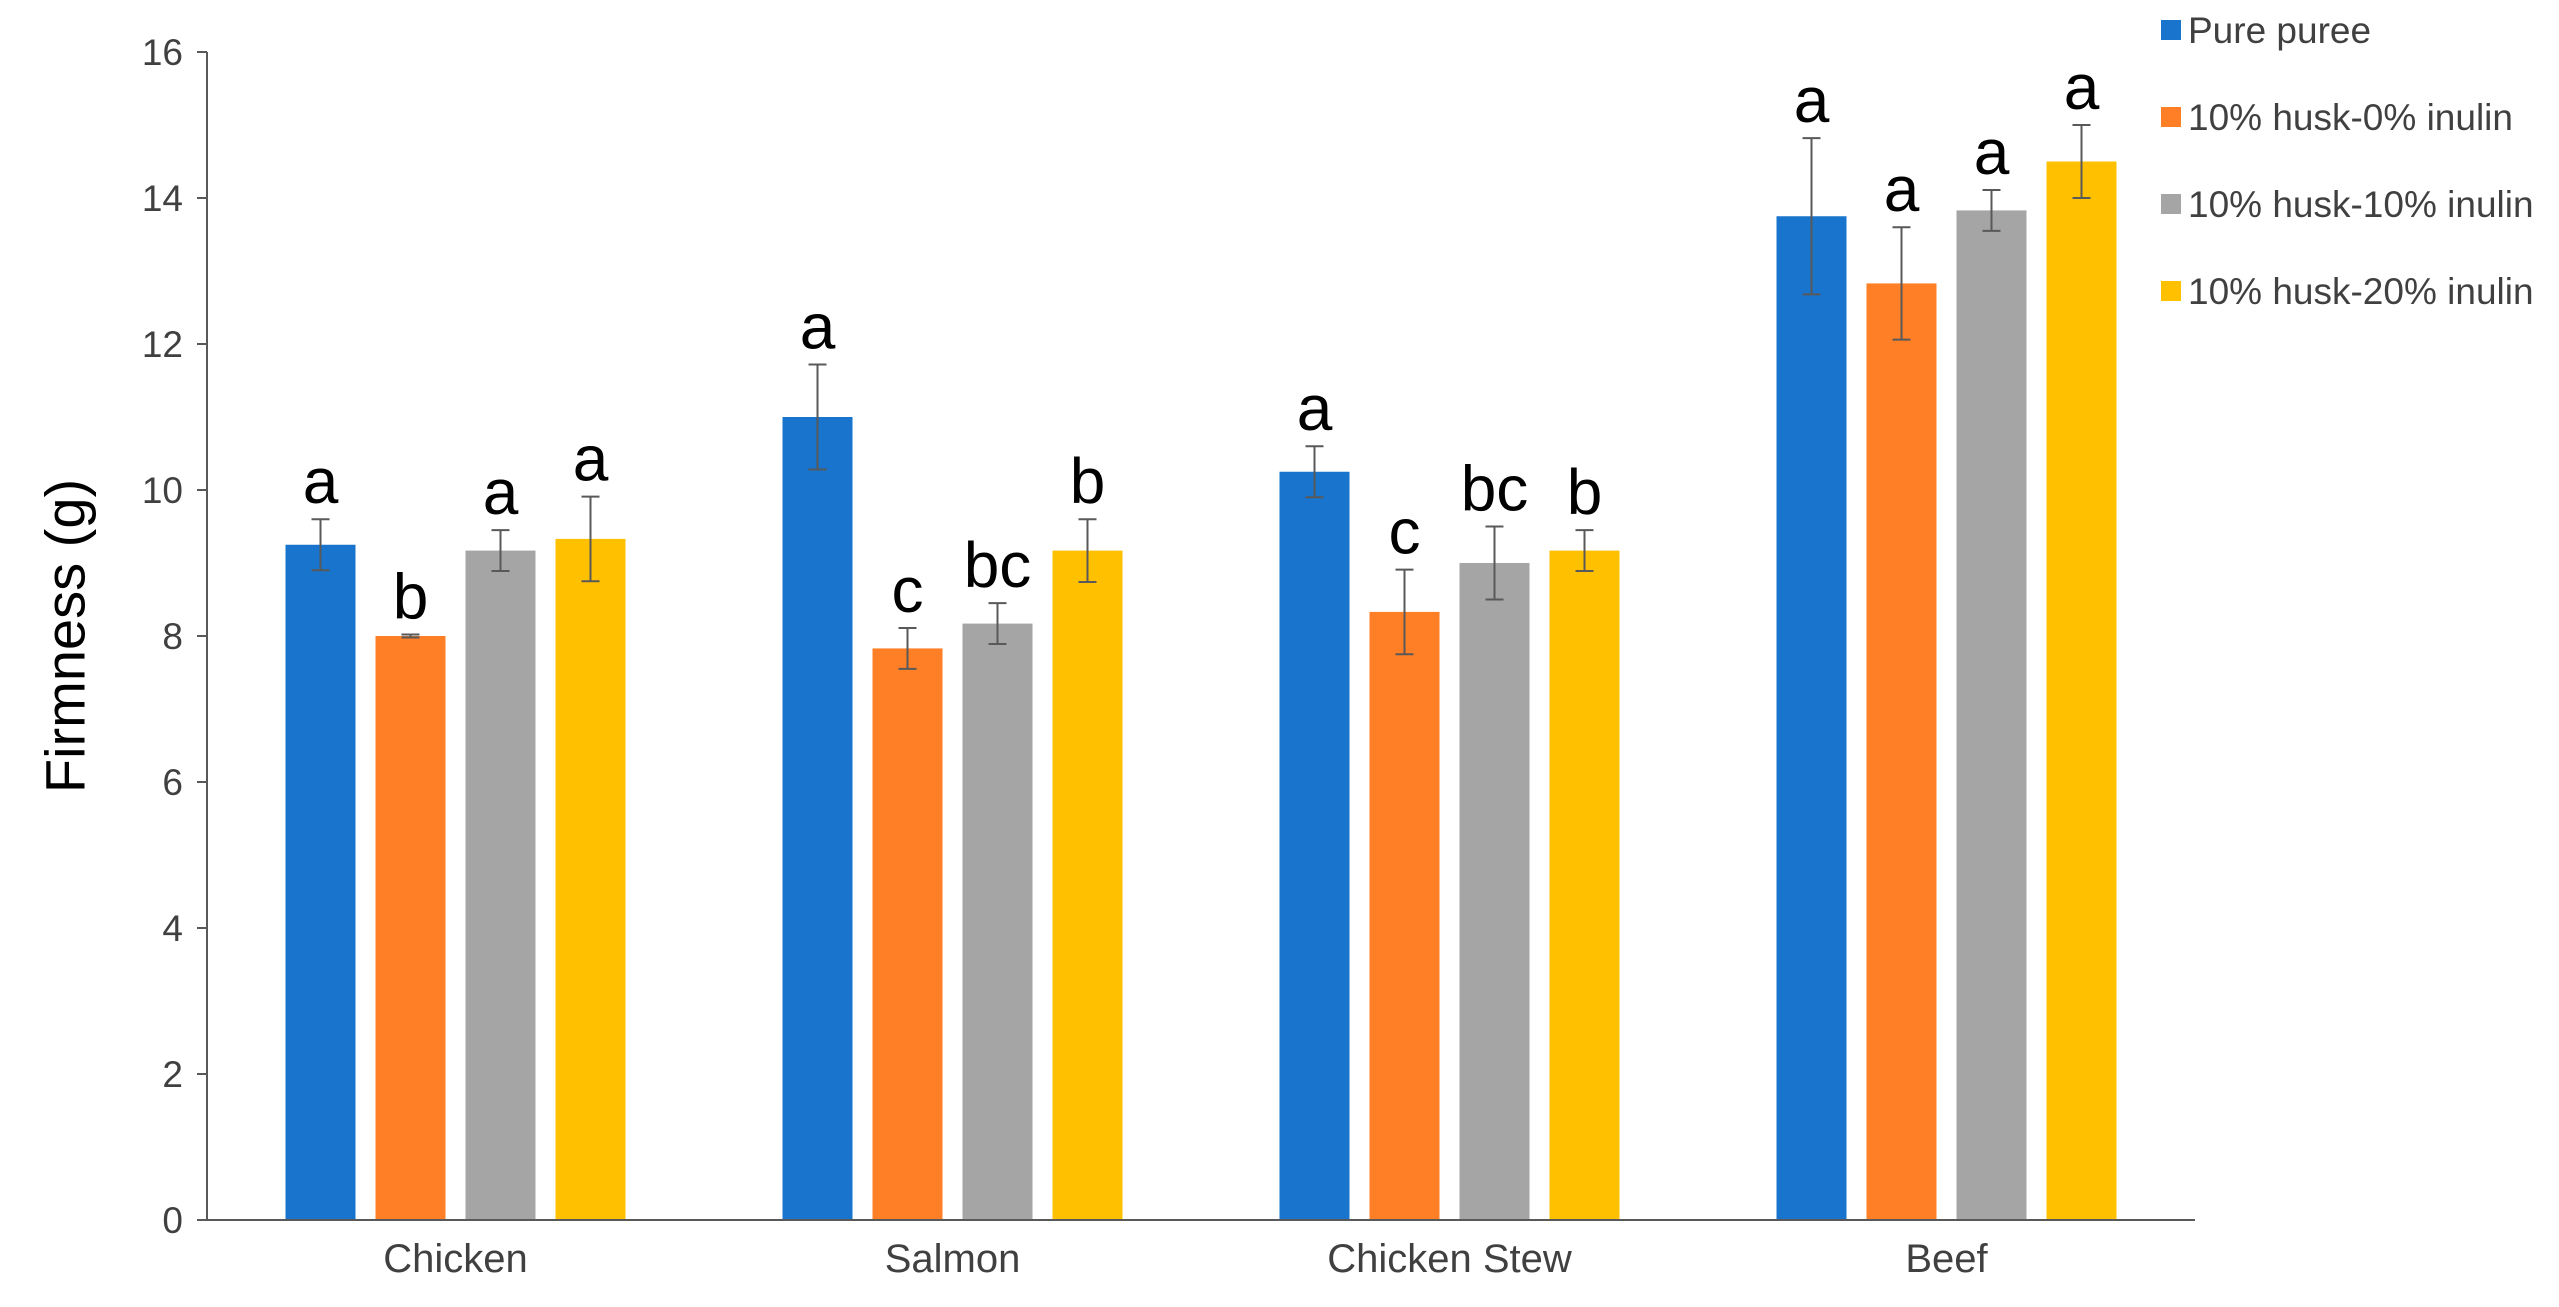  What do you see at coordinates (455, 1259) in the screenshot?
I see `x-category-label: Chicken` at bounding box center [455, 1259].